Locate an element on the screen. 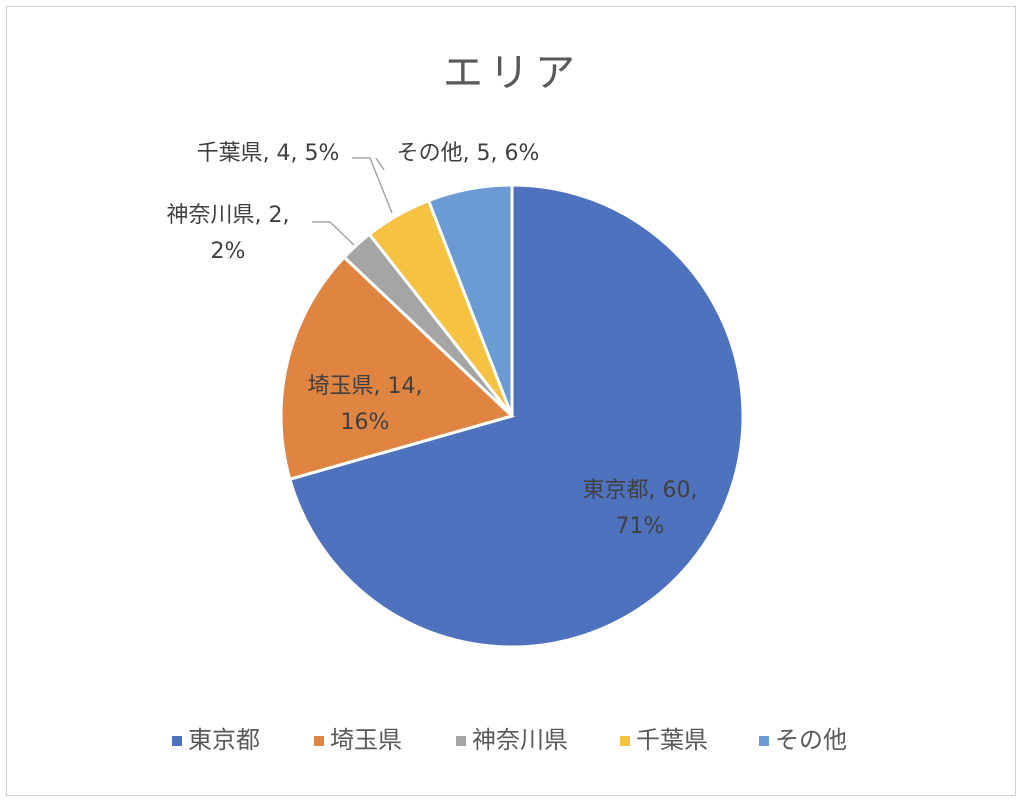 The image size is (1024, 807). data-label-3: 神奈川県, 2, 2% is located at coordinates (228, 233).